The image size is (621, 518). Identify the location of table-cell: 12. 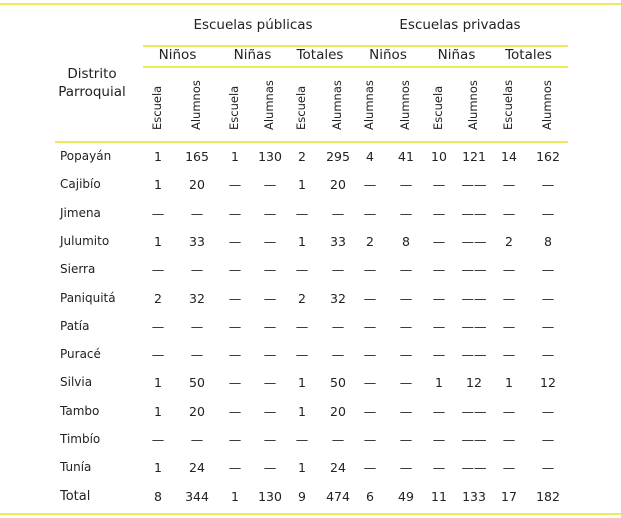
(548, 383).